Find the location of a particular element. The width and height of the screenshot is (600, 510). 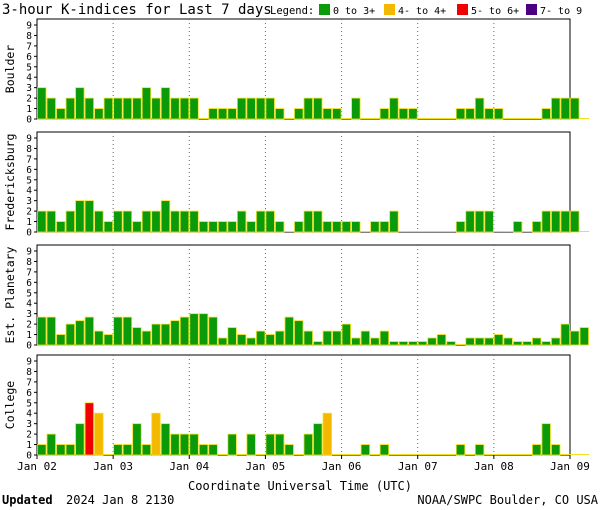

x-tick-label: Jan 03 is located at coordinates (113, 466).